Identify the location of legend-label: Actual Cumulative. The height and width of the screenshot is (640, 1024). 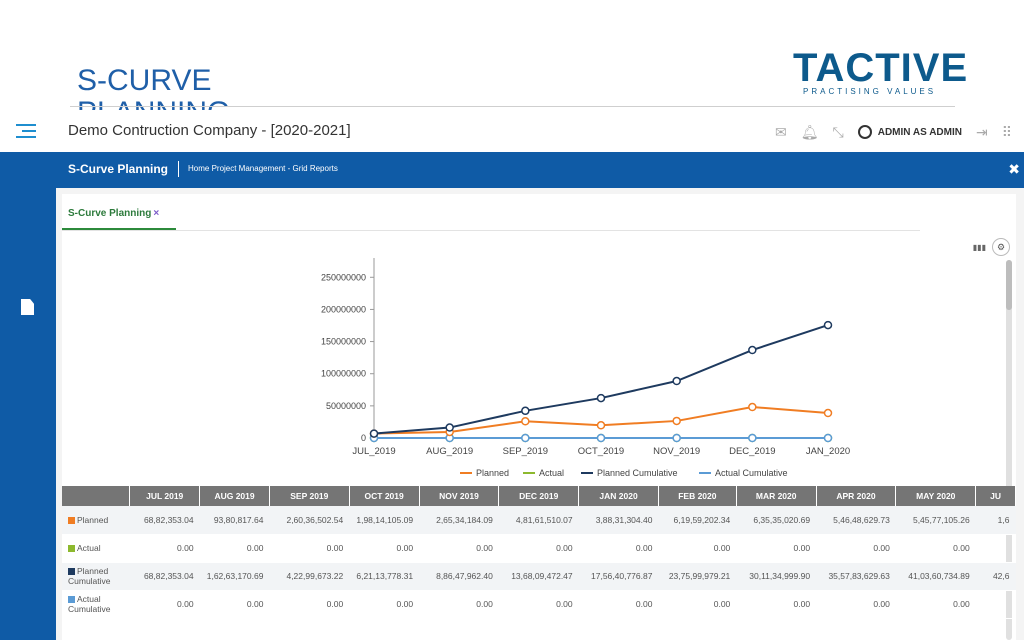
(751, 473).